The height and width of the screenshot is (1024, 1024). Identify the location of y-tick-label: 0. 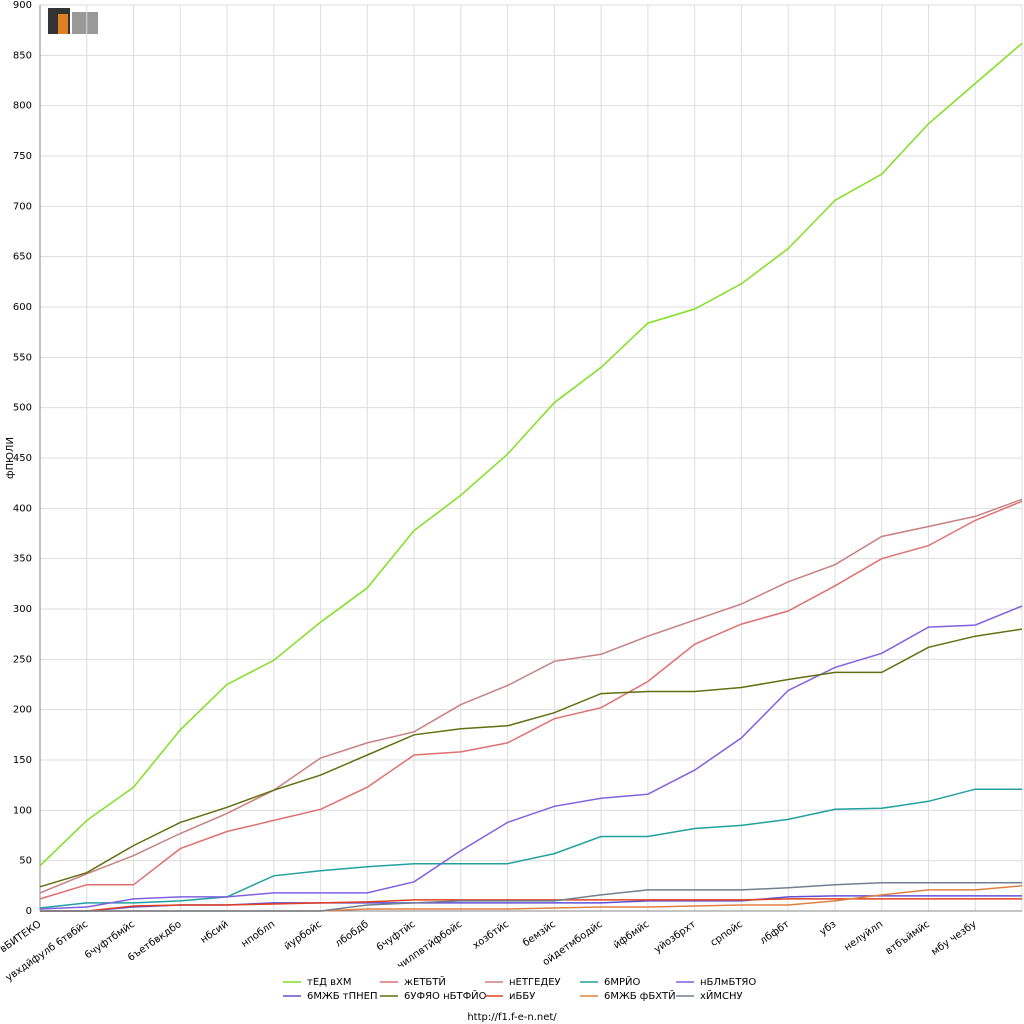
(29, 911).